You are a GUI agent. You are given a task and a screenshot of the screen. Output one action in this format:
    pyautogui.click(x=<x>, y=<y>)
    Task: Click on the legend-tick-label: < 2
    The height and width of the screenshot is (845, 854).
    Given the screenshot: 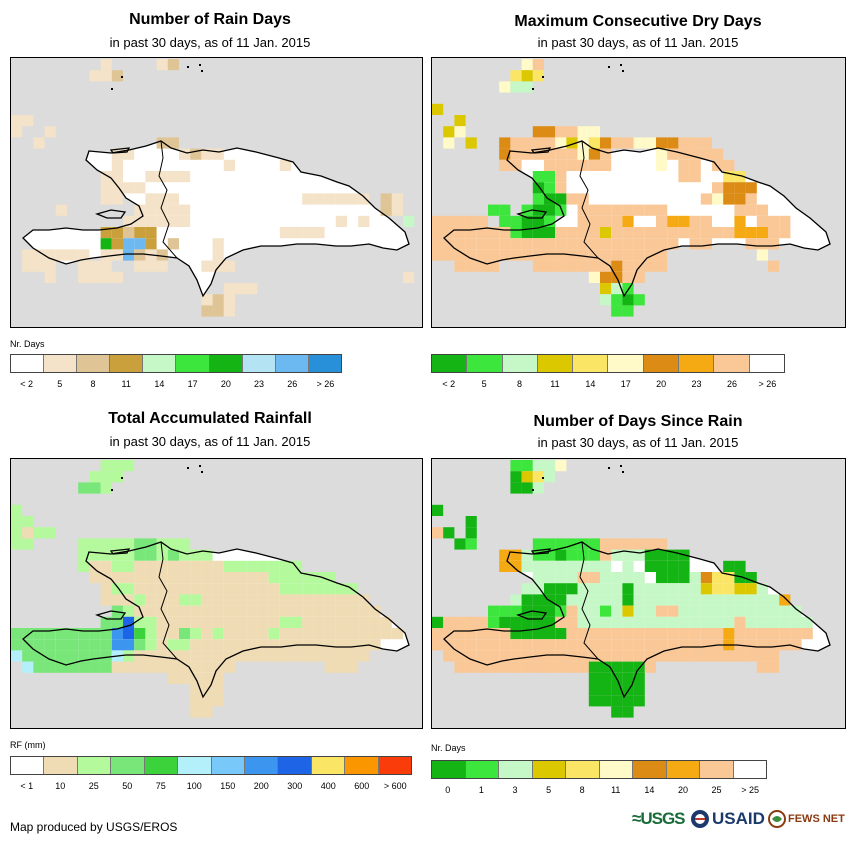 What is the action you would take?
    pyautogui.click(x=26, y=384)
    